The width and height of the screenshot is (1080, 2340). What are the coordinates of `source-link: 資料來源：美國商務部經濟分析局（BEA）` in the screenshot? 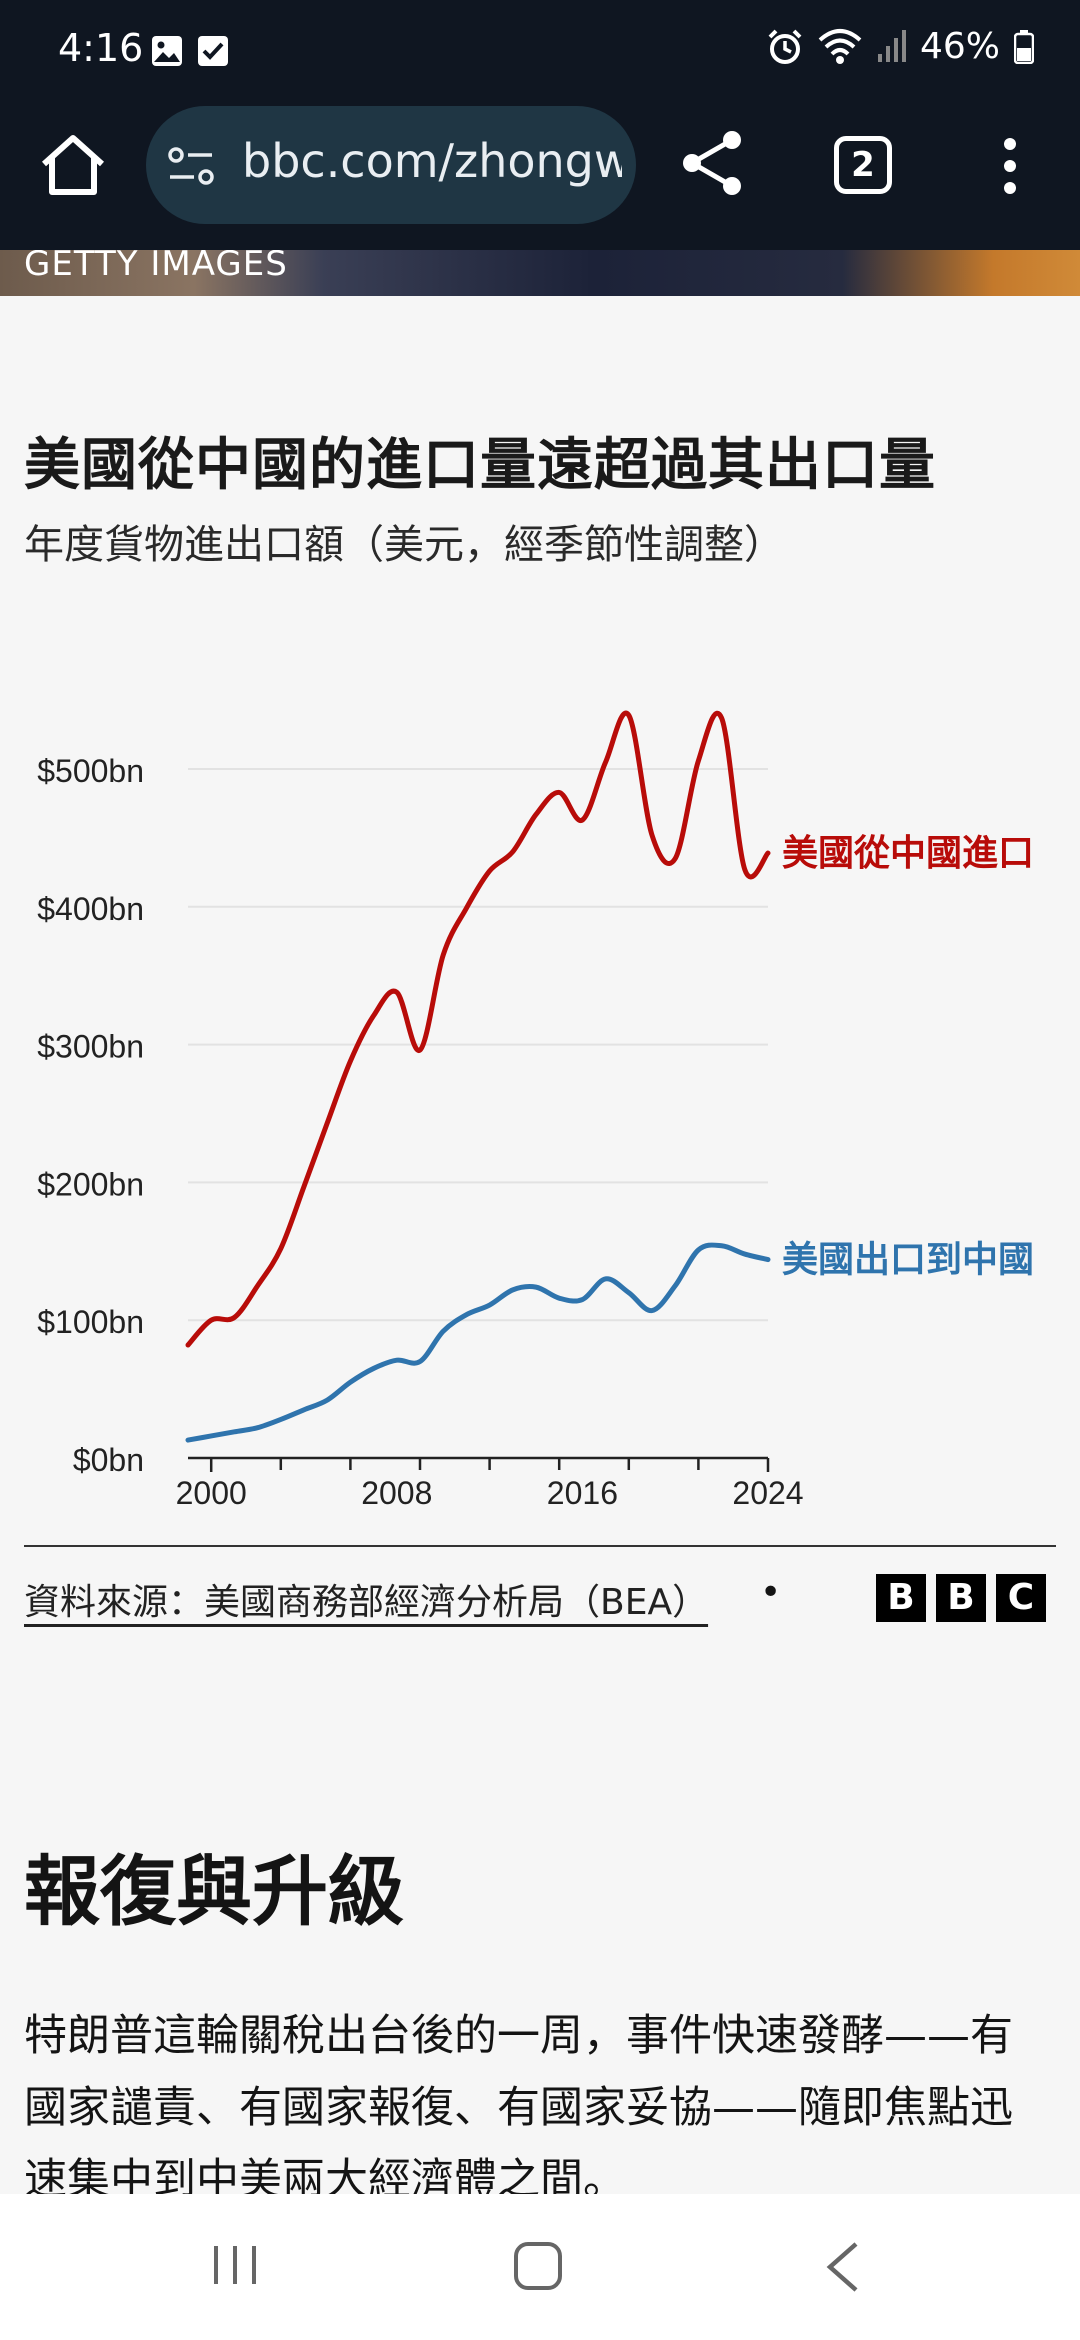 It's located at (366, 1602).